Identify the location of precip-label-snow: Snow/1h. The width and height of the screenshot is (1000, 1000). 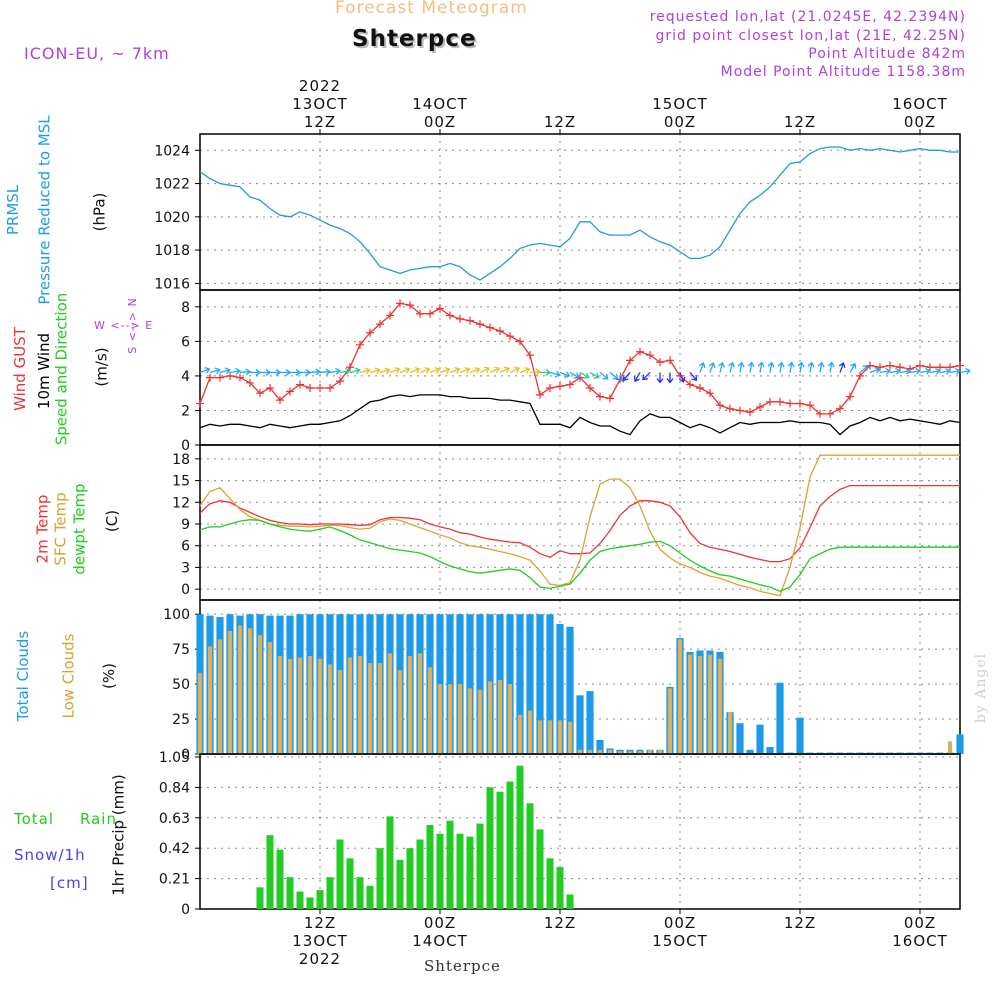
(50, 855).